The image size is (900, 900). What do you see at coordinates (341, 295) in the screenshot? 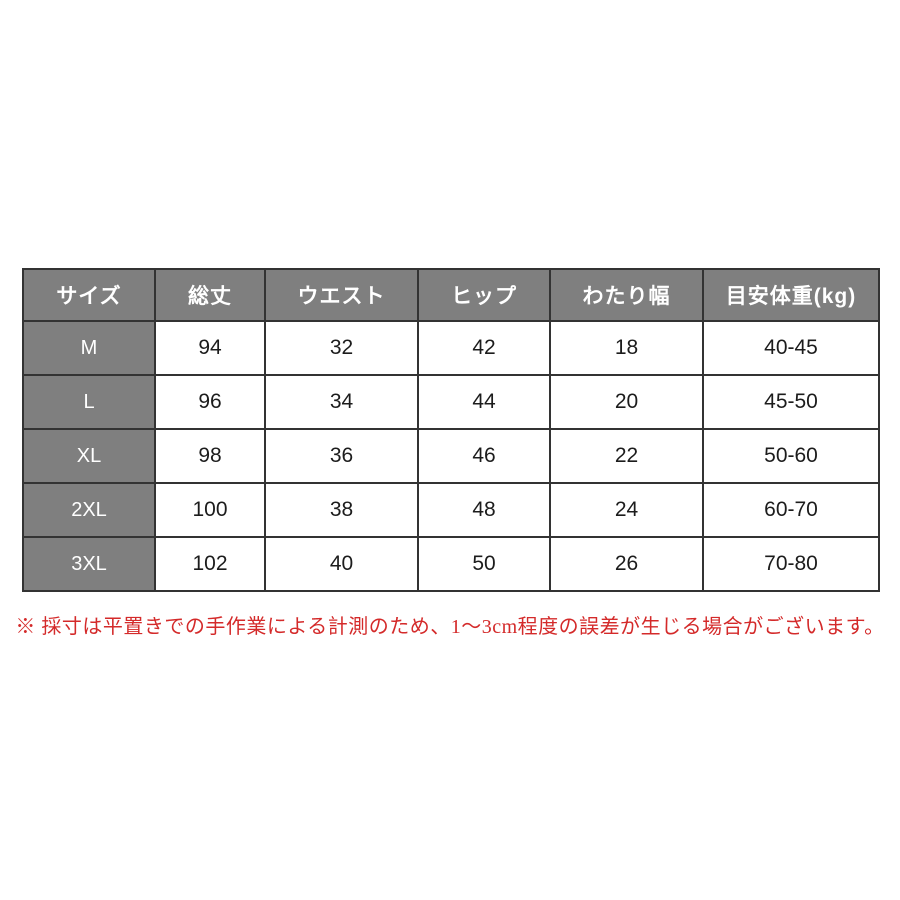
I see `col-header-waist: ウエスト` at bounding box center [341, 295].